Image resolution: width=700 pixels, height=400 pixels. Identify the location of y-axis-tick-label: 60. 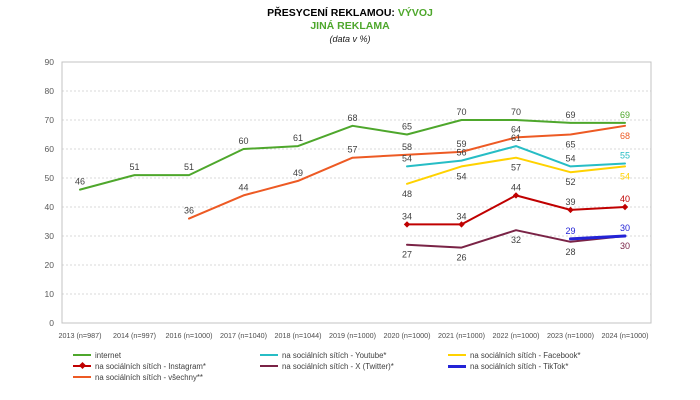
(50, 149).